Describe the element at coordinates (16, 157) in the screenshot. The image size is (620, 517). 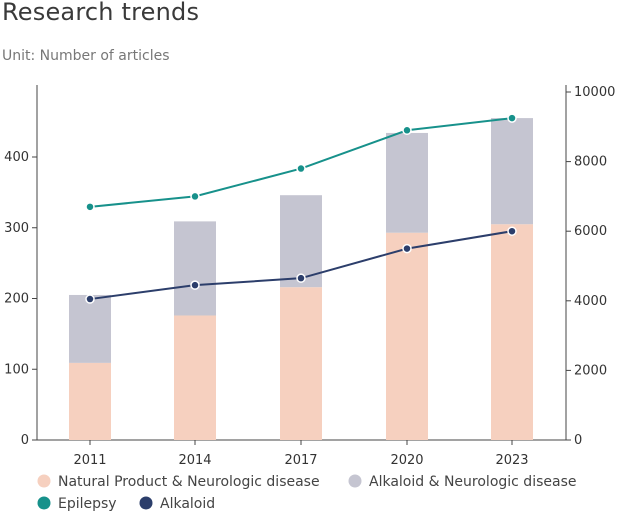
I see `y-left-tick-label: 400` at that location.